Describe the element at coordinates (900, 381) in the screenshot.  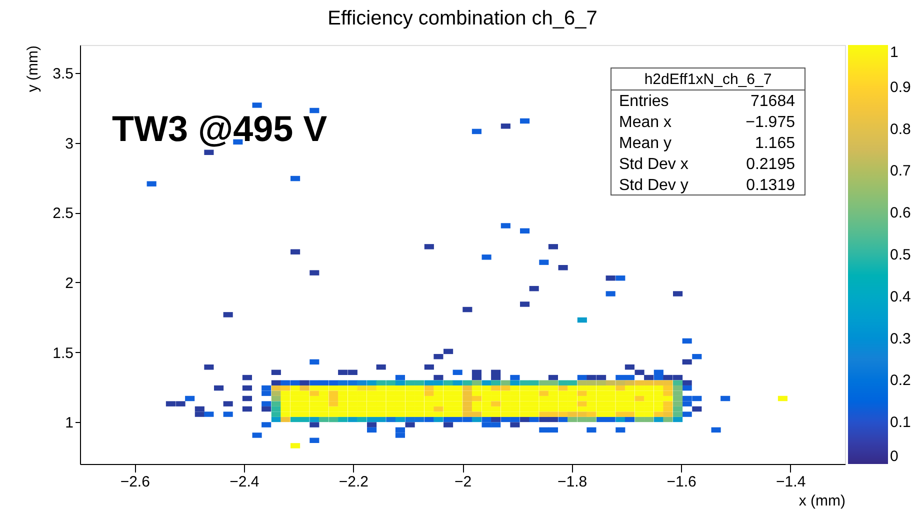
I see `color-bar-label: 0.2` at that location.